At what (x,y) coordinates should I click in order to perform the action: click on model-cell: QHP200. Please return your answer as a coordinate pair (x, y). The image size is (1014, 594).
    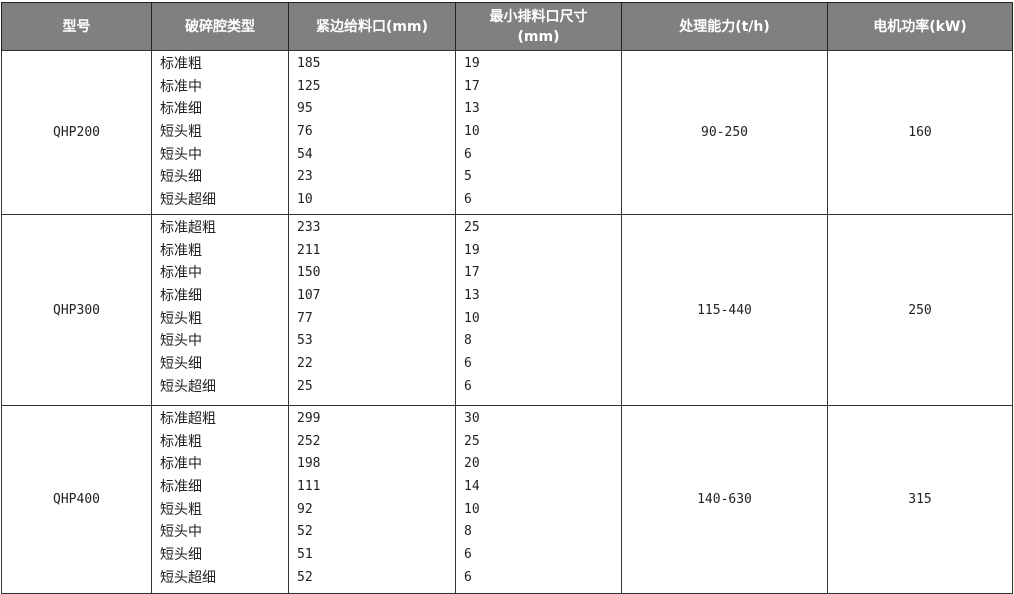
    Looking at the image, I should click on (76, 132).